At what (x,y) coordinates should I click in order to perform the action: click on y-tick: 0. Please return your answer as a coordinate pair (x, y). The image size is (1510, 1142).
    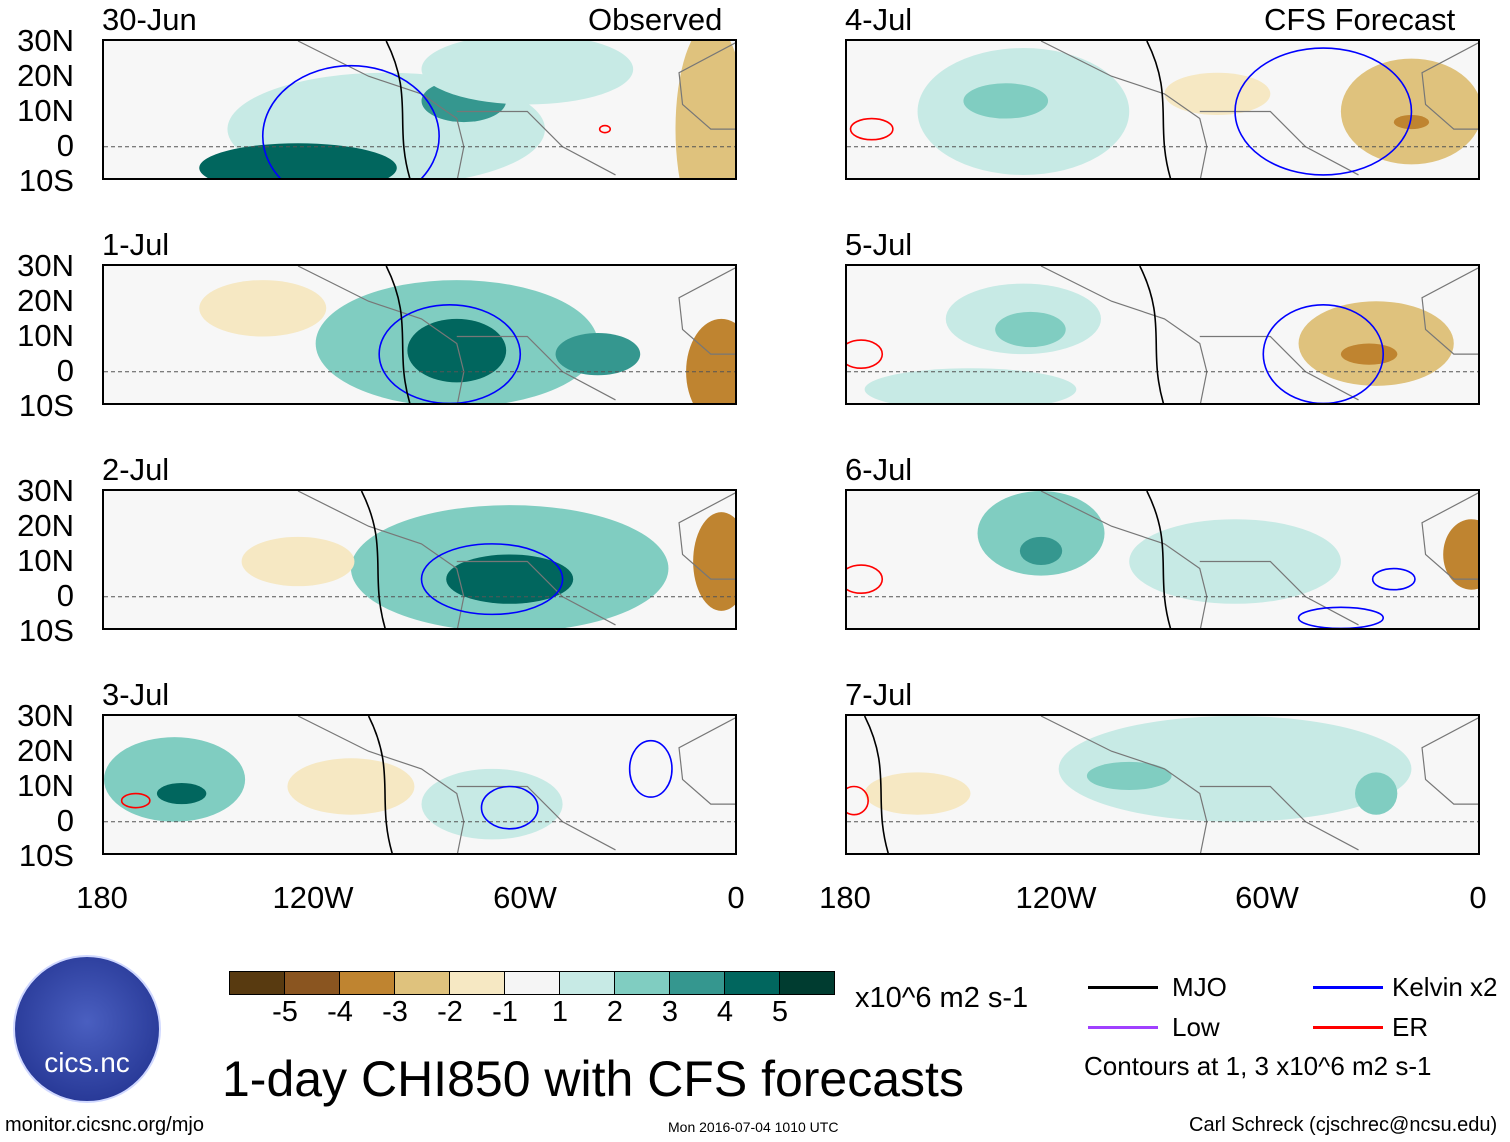
    Looking at the image, I should click on (65, 145).